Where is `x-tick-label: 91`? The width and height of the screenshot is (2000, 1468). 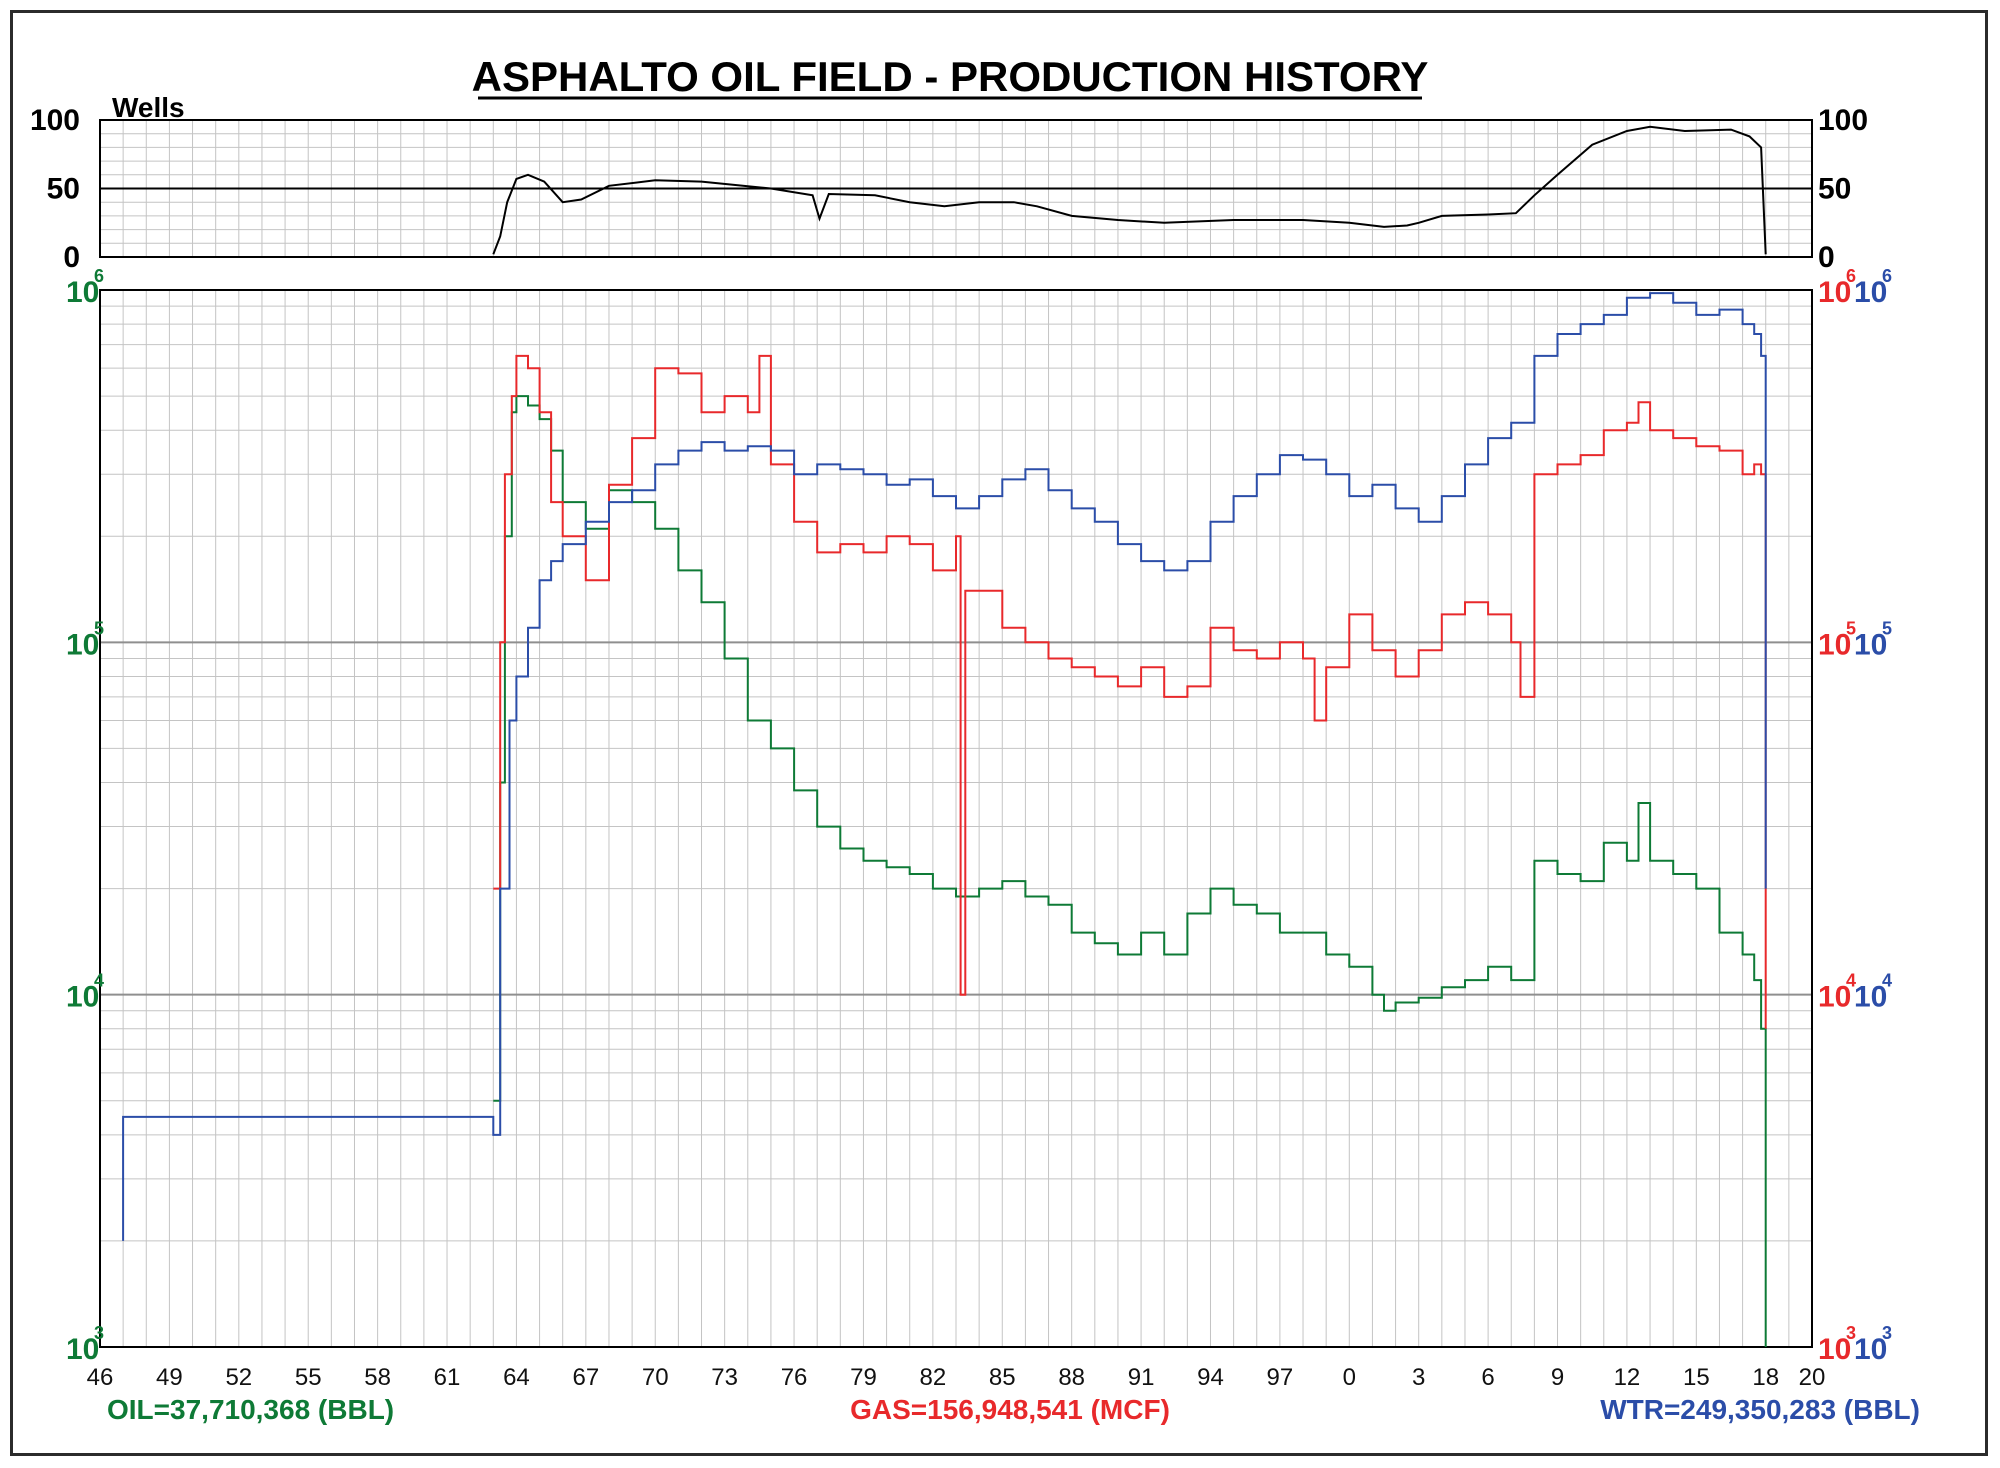
x-tick-label: 91 is located at coordinates (1141, 1377).